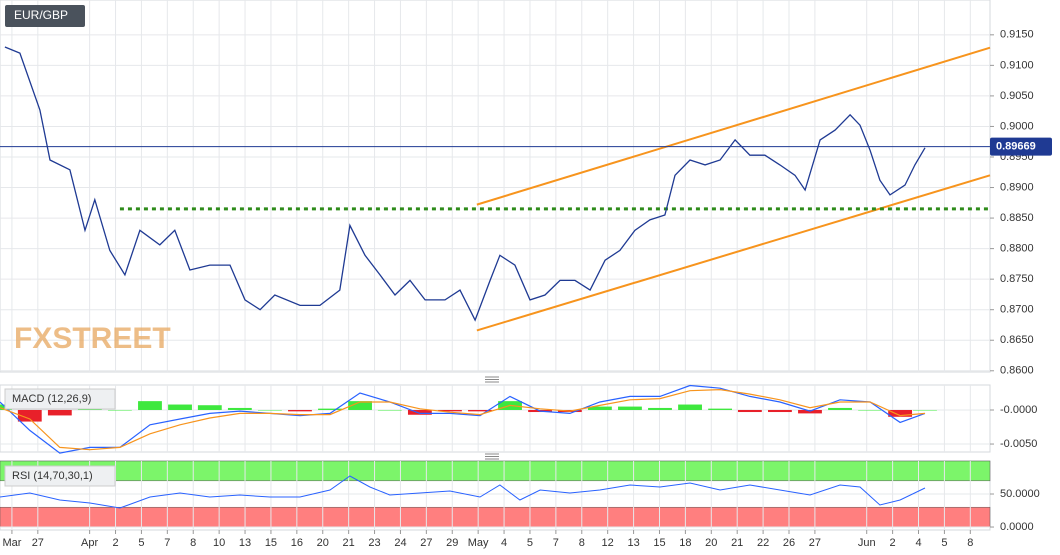  Describe the element at coordinates (478, 543) in the screenshot. I see `x-tick-label: May` at that location.